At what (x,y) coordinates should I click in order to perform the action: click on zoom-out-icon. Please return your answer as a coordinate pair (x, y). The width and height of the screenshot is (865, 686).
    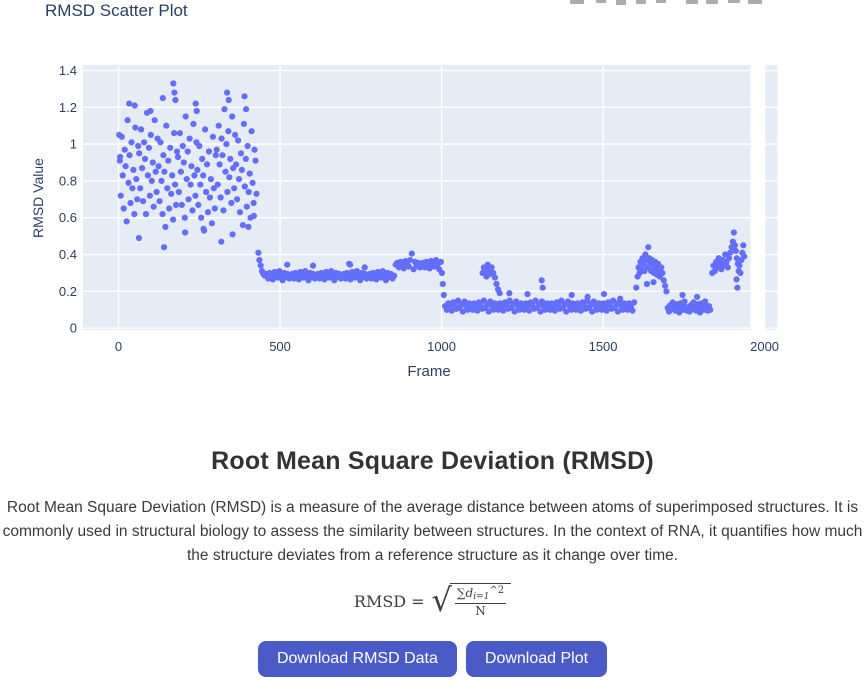
    Looking at the image, I should click on (712, 2).